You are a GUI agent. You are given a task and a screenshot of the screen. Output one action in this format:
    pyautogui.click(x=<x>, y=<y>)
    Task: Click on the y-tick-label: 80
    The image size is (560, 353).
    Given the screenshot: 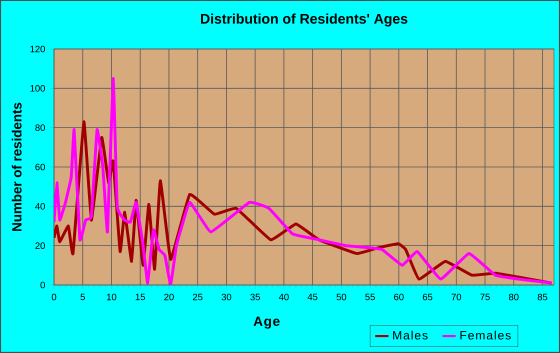 What is the action you would take?
    pyautogui.click(x=40, y=127)
    